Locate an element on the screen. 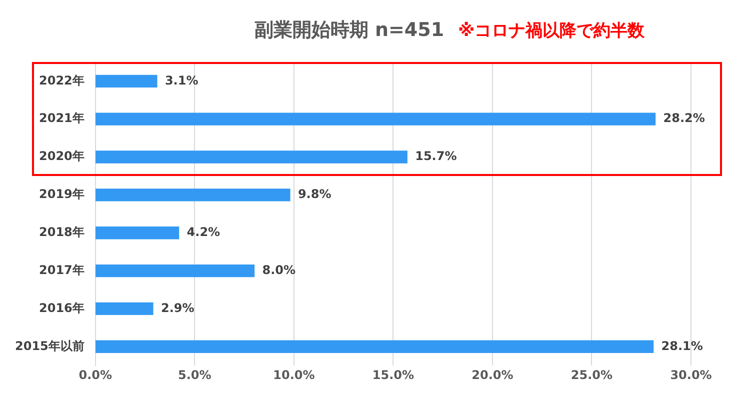  y-tick-label: 2022年 is located at coordinates (61, 80).